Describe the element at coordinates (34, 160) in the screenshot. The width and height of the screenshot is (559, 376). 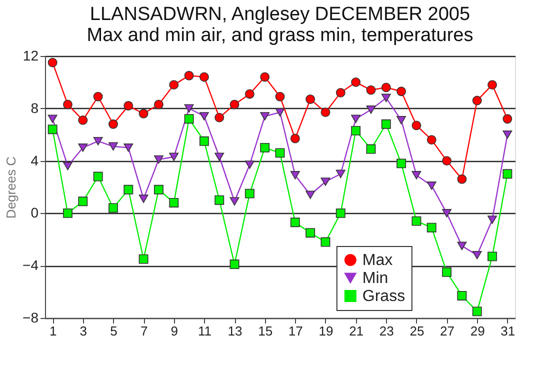
I see `y-tick-label: 4` at that location.